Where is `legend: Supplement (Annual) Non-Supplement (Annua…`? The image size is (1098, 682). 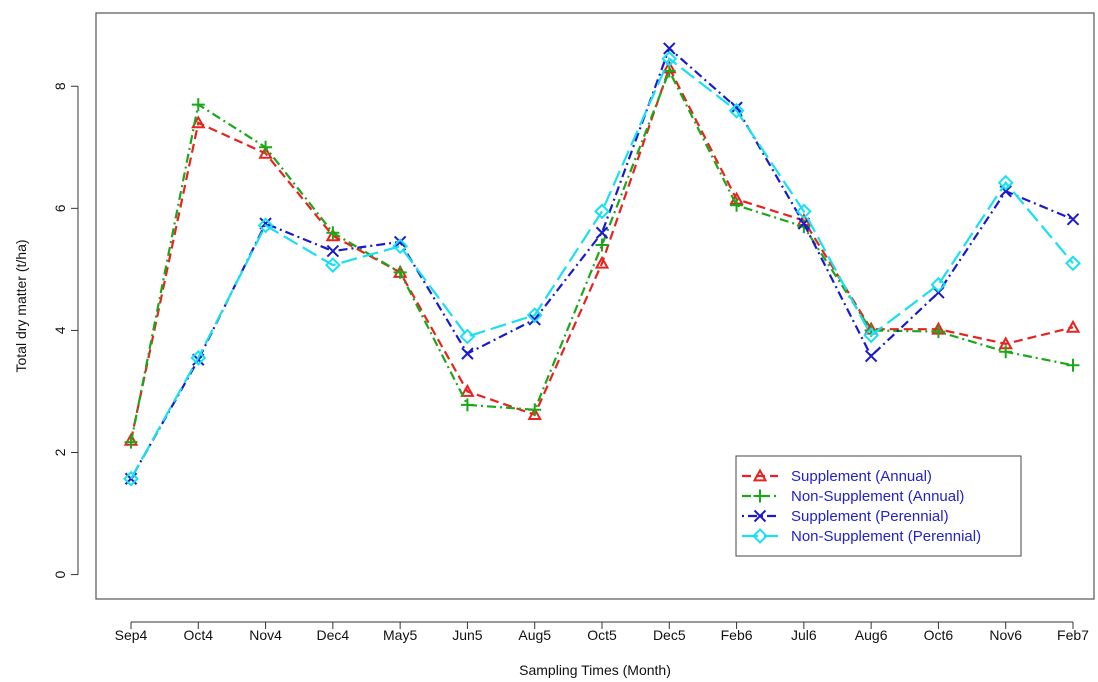 legend: Supplement (Annual) Non-Supplement (Annua… is located at coordinates (878, 506).